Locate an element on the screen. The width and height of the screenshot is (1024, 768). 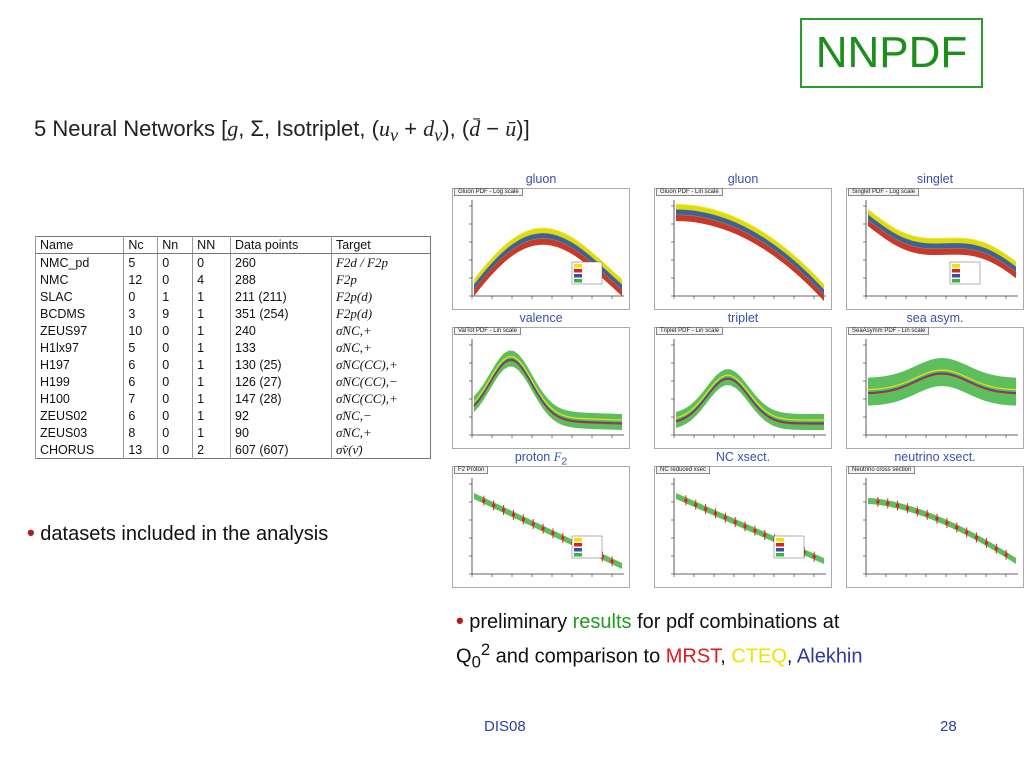
table-row: H1lx97 5 0 1 133 σ̃NC,+ is located at coordinates (232, 347).